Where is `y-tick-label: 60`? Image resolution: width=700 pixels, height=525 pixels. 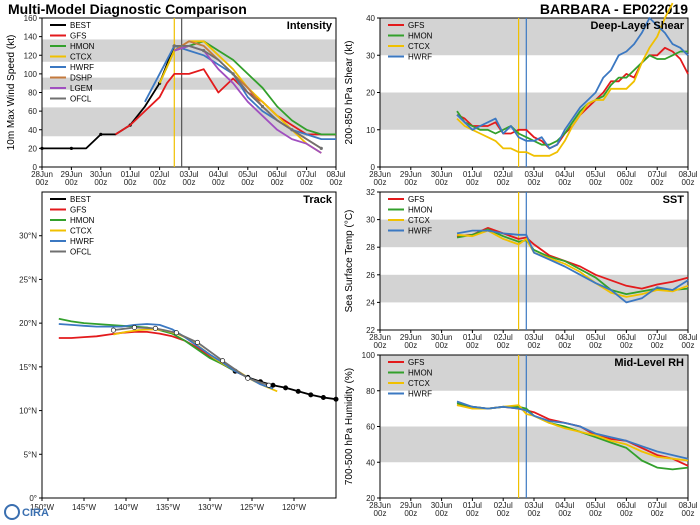 y-tick-label: 60 is located at coordinates (370, 427).